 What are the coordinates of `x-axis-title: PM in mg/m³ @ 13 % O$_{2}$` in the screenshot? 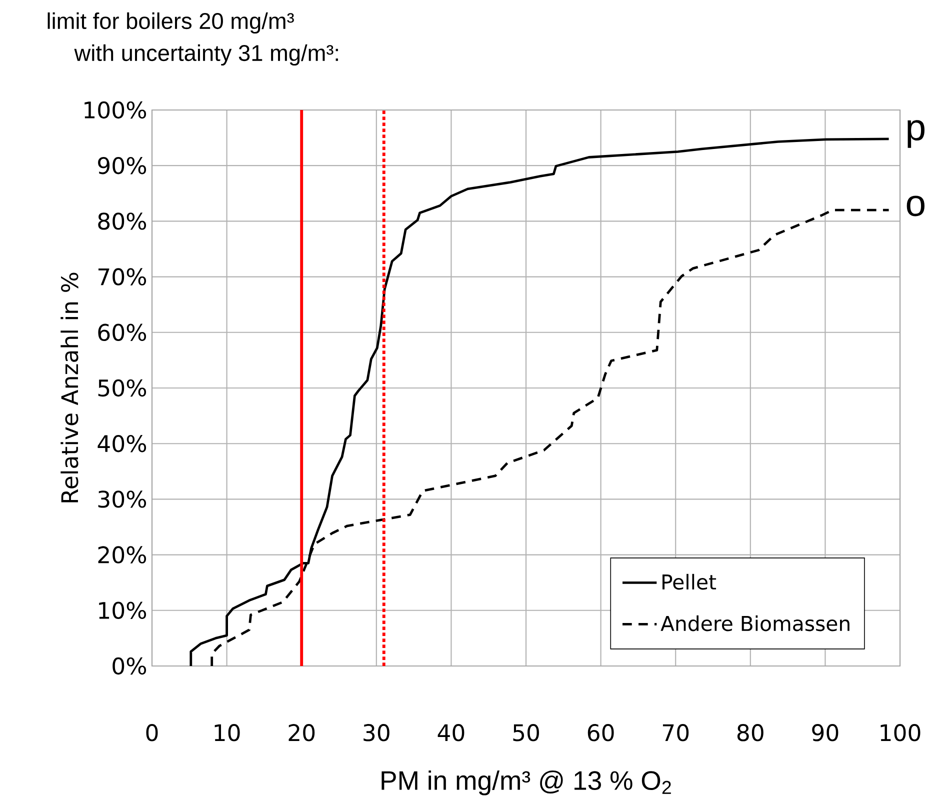 It's located at (526, 783).